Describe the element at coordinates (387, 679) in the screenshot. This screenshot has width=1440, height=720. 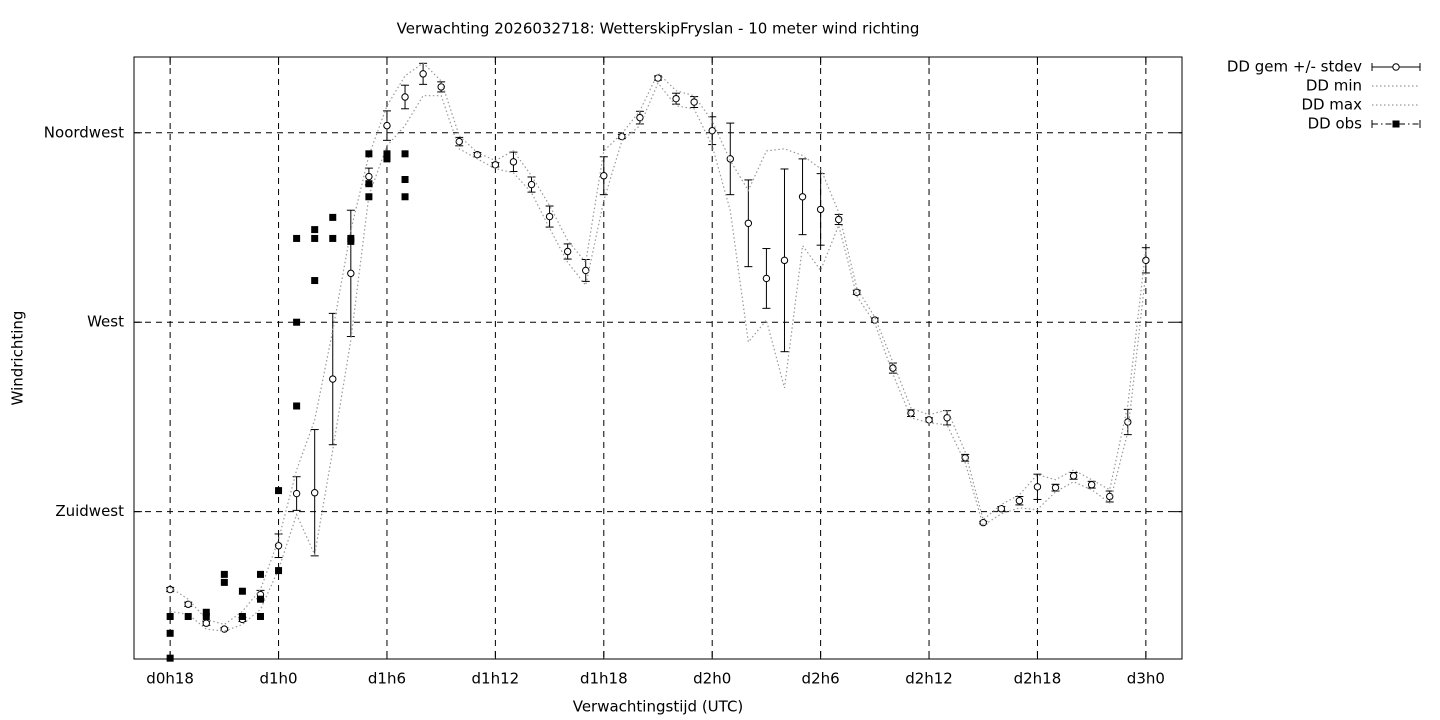
I see `x-tick-label: d1h6` at that location.